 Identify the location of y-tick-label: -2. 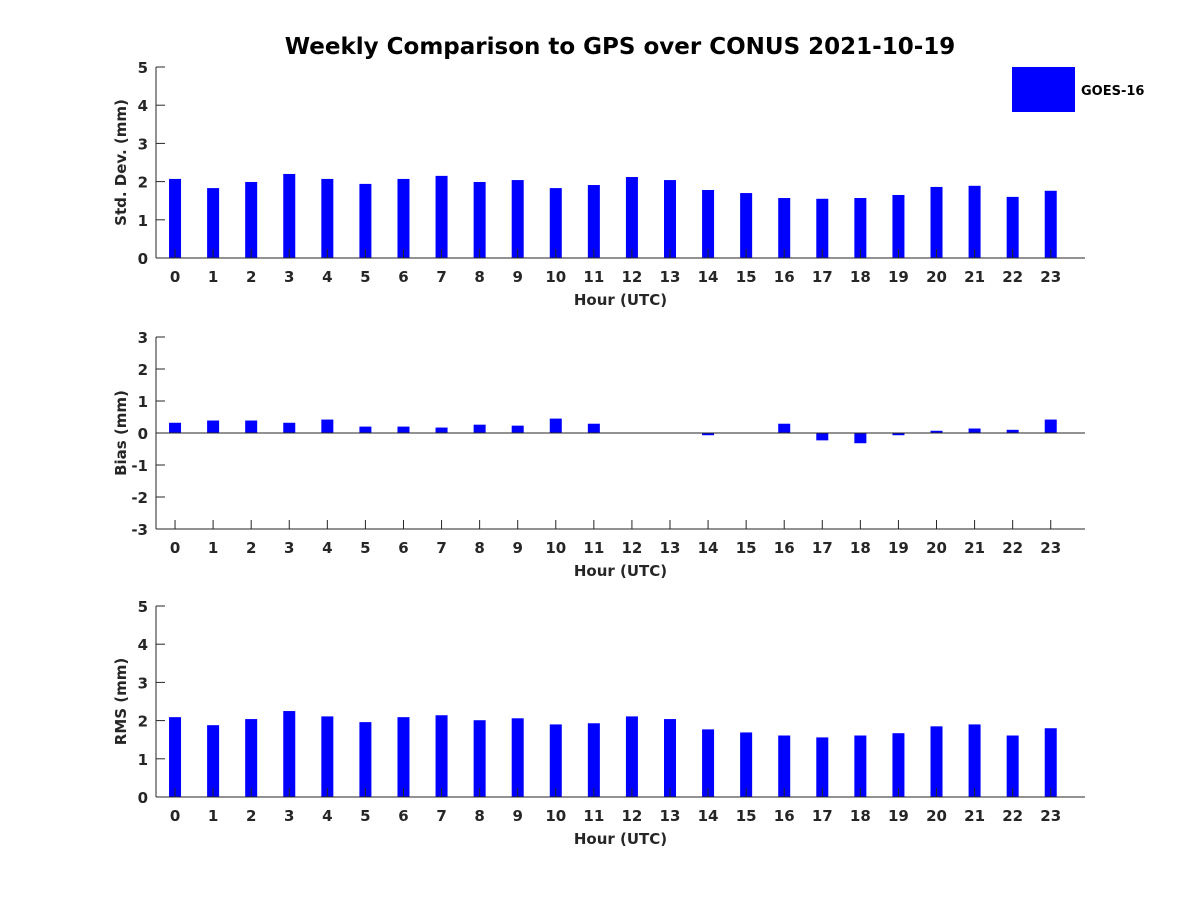
(139, 498).